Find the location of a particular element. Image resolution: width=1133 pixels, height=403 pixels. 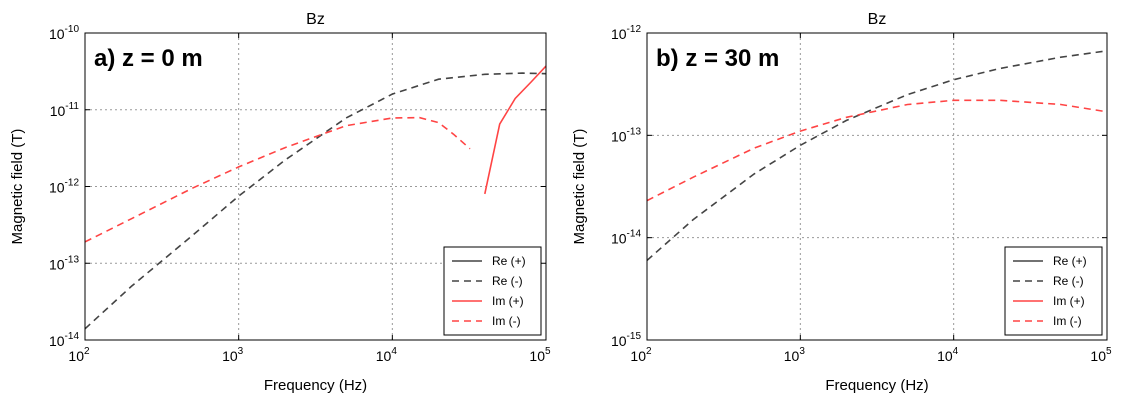

y-tick-exponent: -15 is located at coordinates (634, 336).